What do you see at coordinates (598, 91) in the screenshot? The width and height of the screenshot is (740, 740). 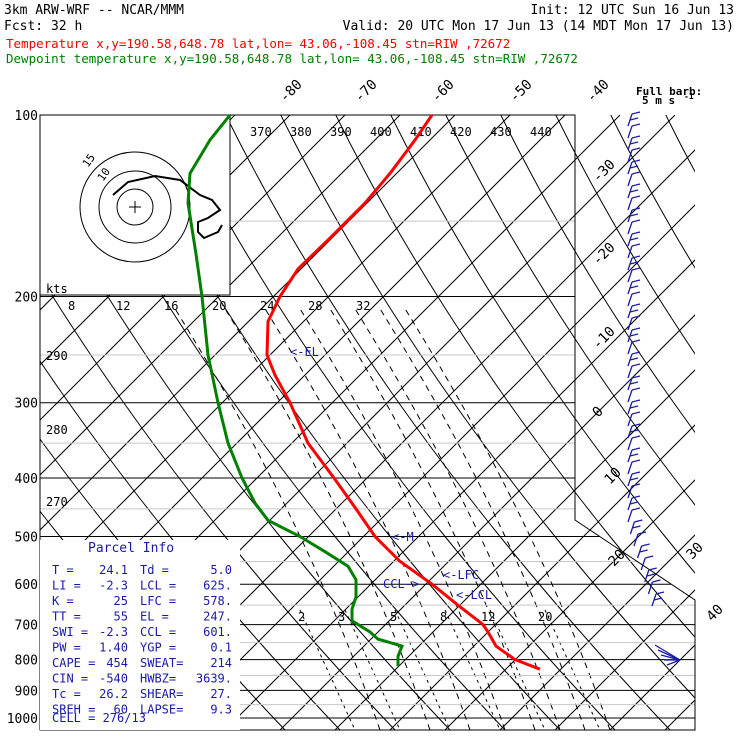 I see `top-temperature-label: -40` at bounding box center [598, 91].